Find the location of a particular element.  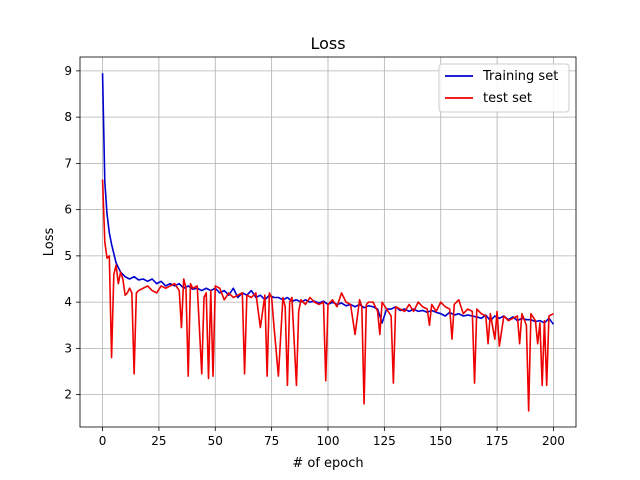

y-tick-label: 8 is located at coordinates (68, 117).